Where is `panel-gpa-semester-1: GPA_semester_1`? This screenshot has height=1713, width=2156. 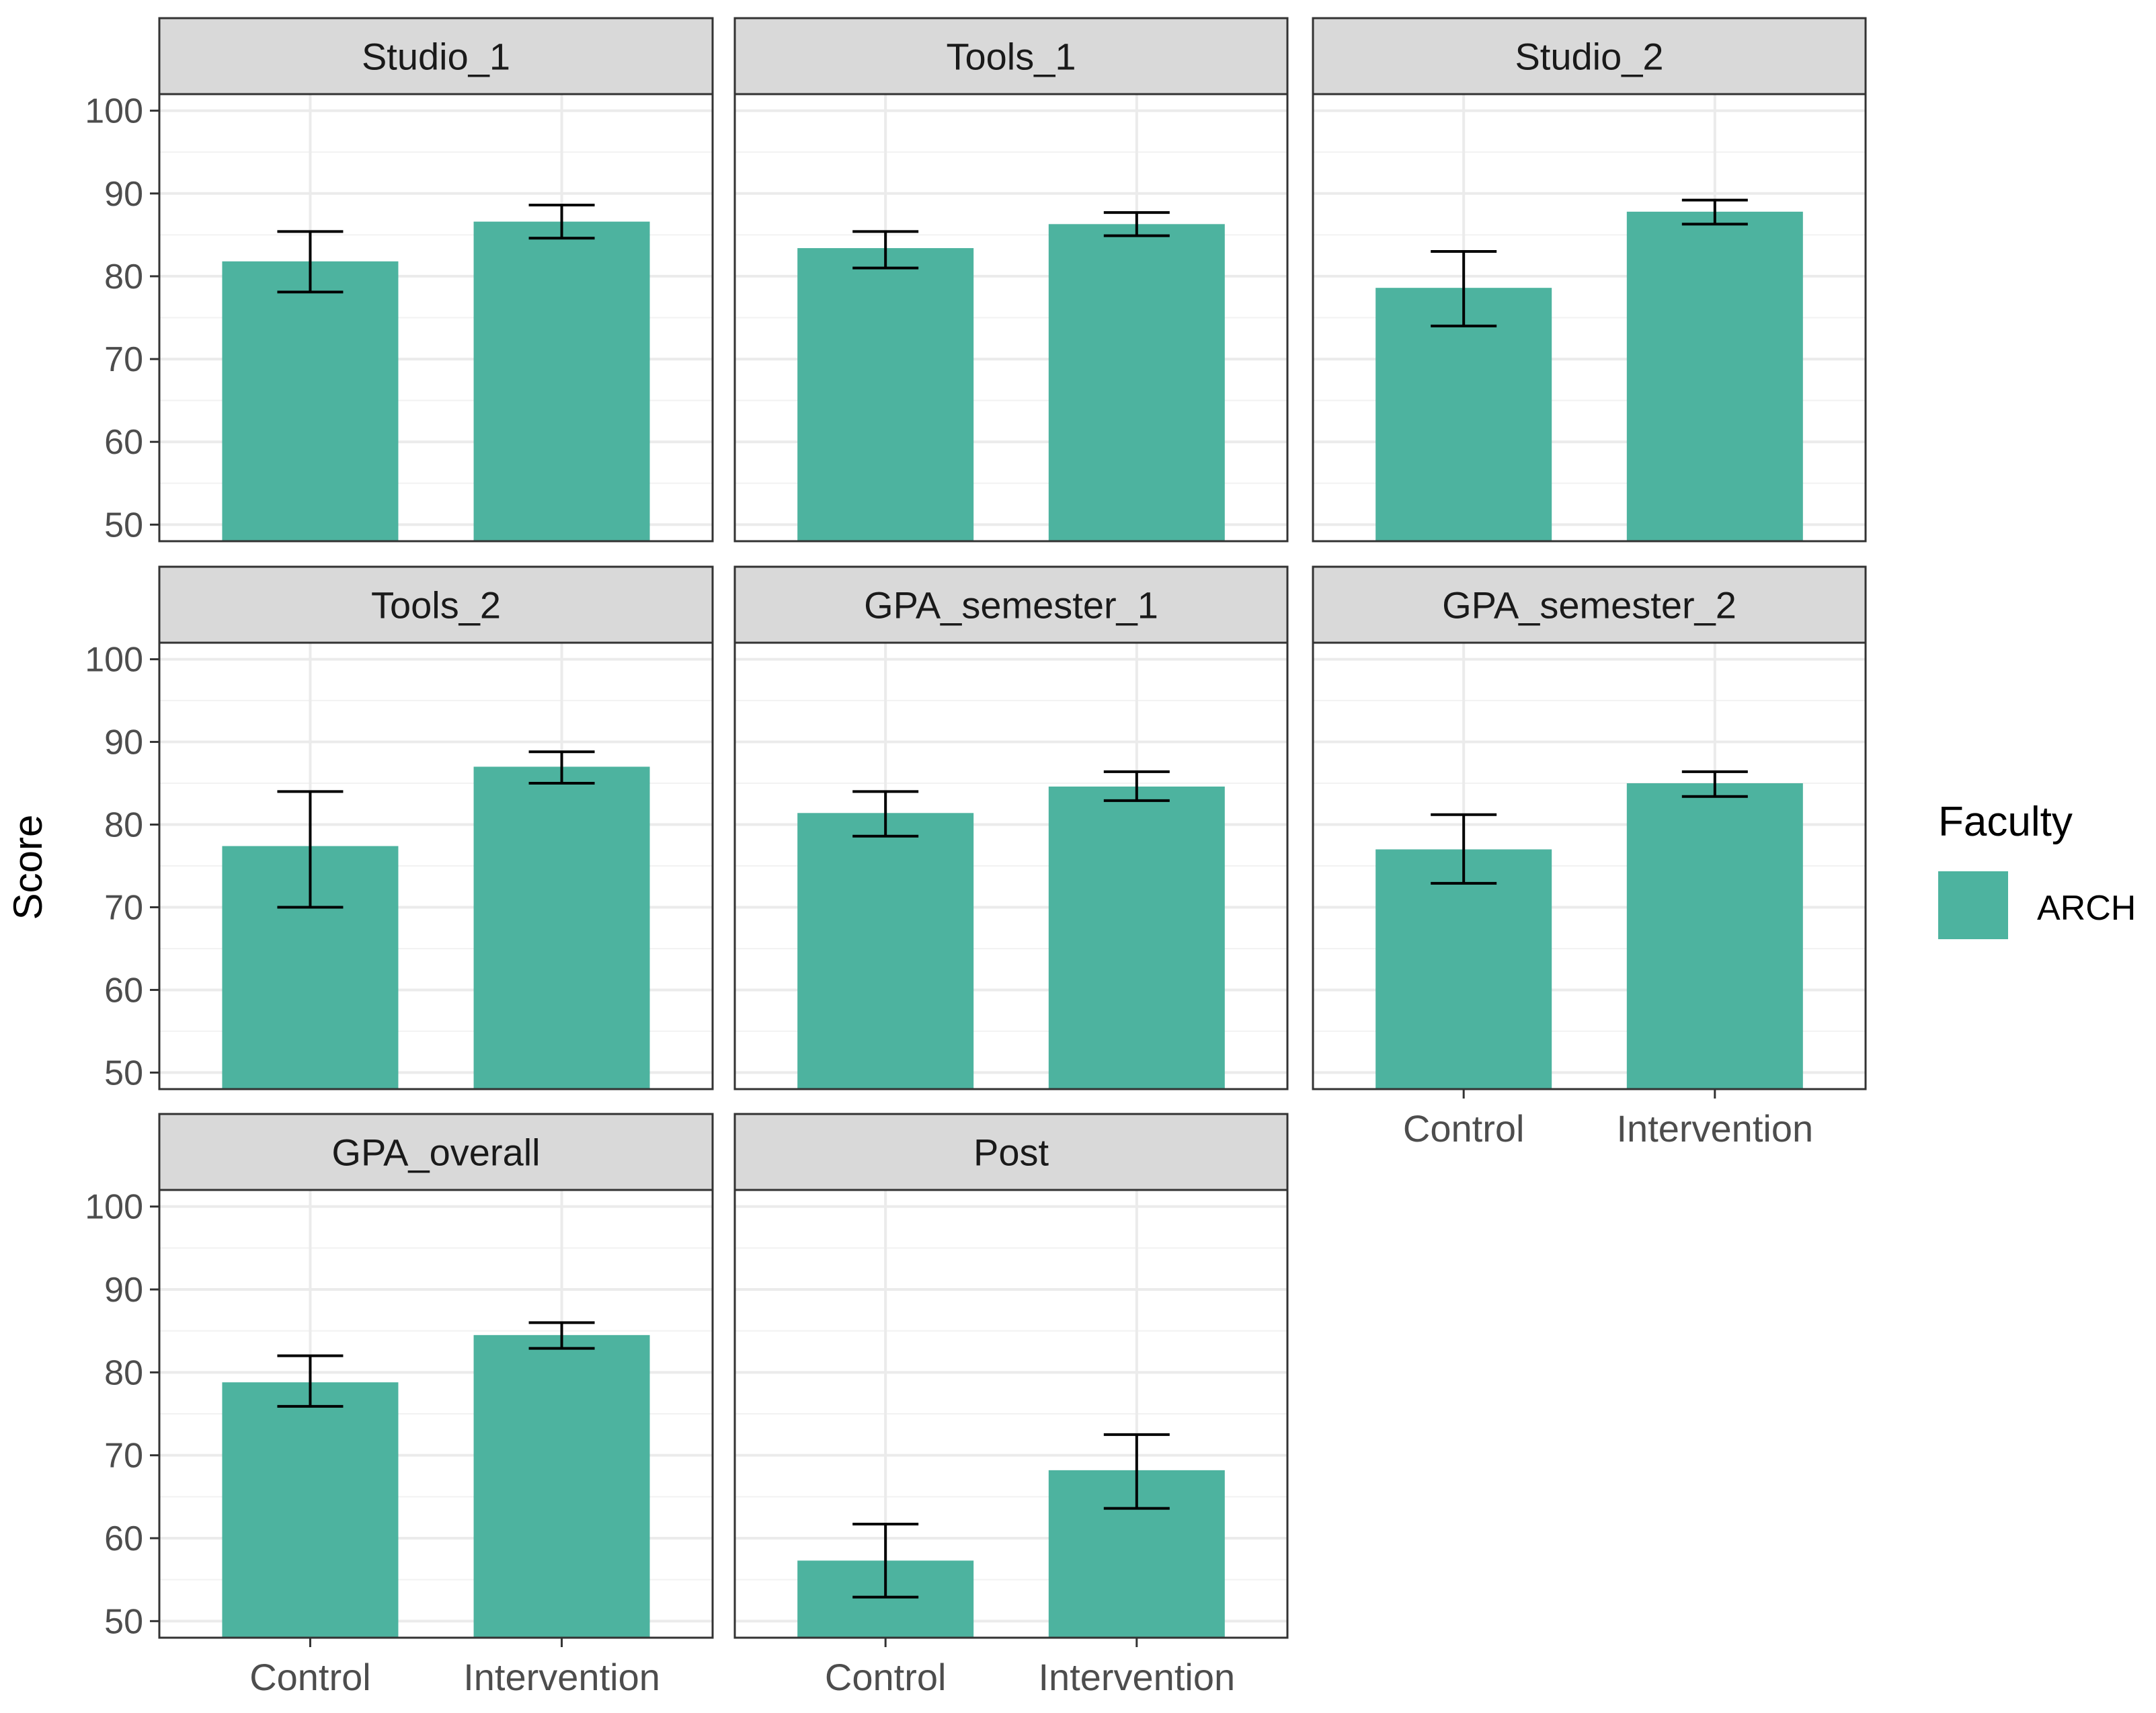
panel-gpa-semester-1: GPA_semester_1 is located at coordinates (1011, 827).